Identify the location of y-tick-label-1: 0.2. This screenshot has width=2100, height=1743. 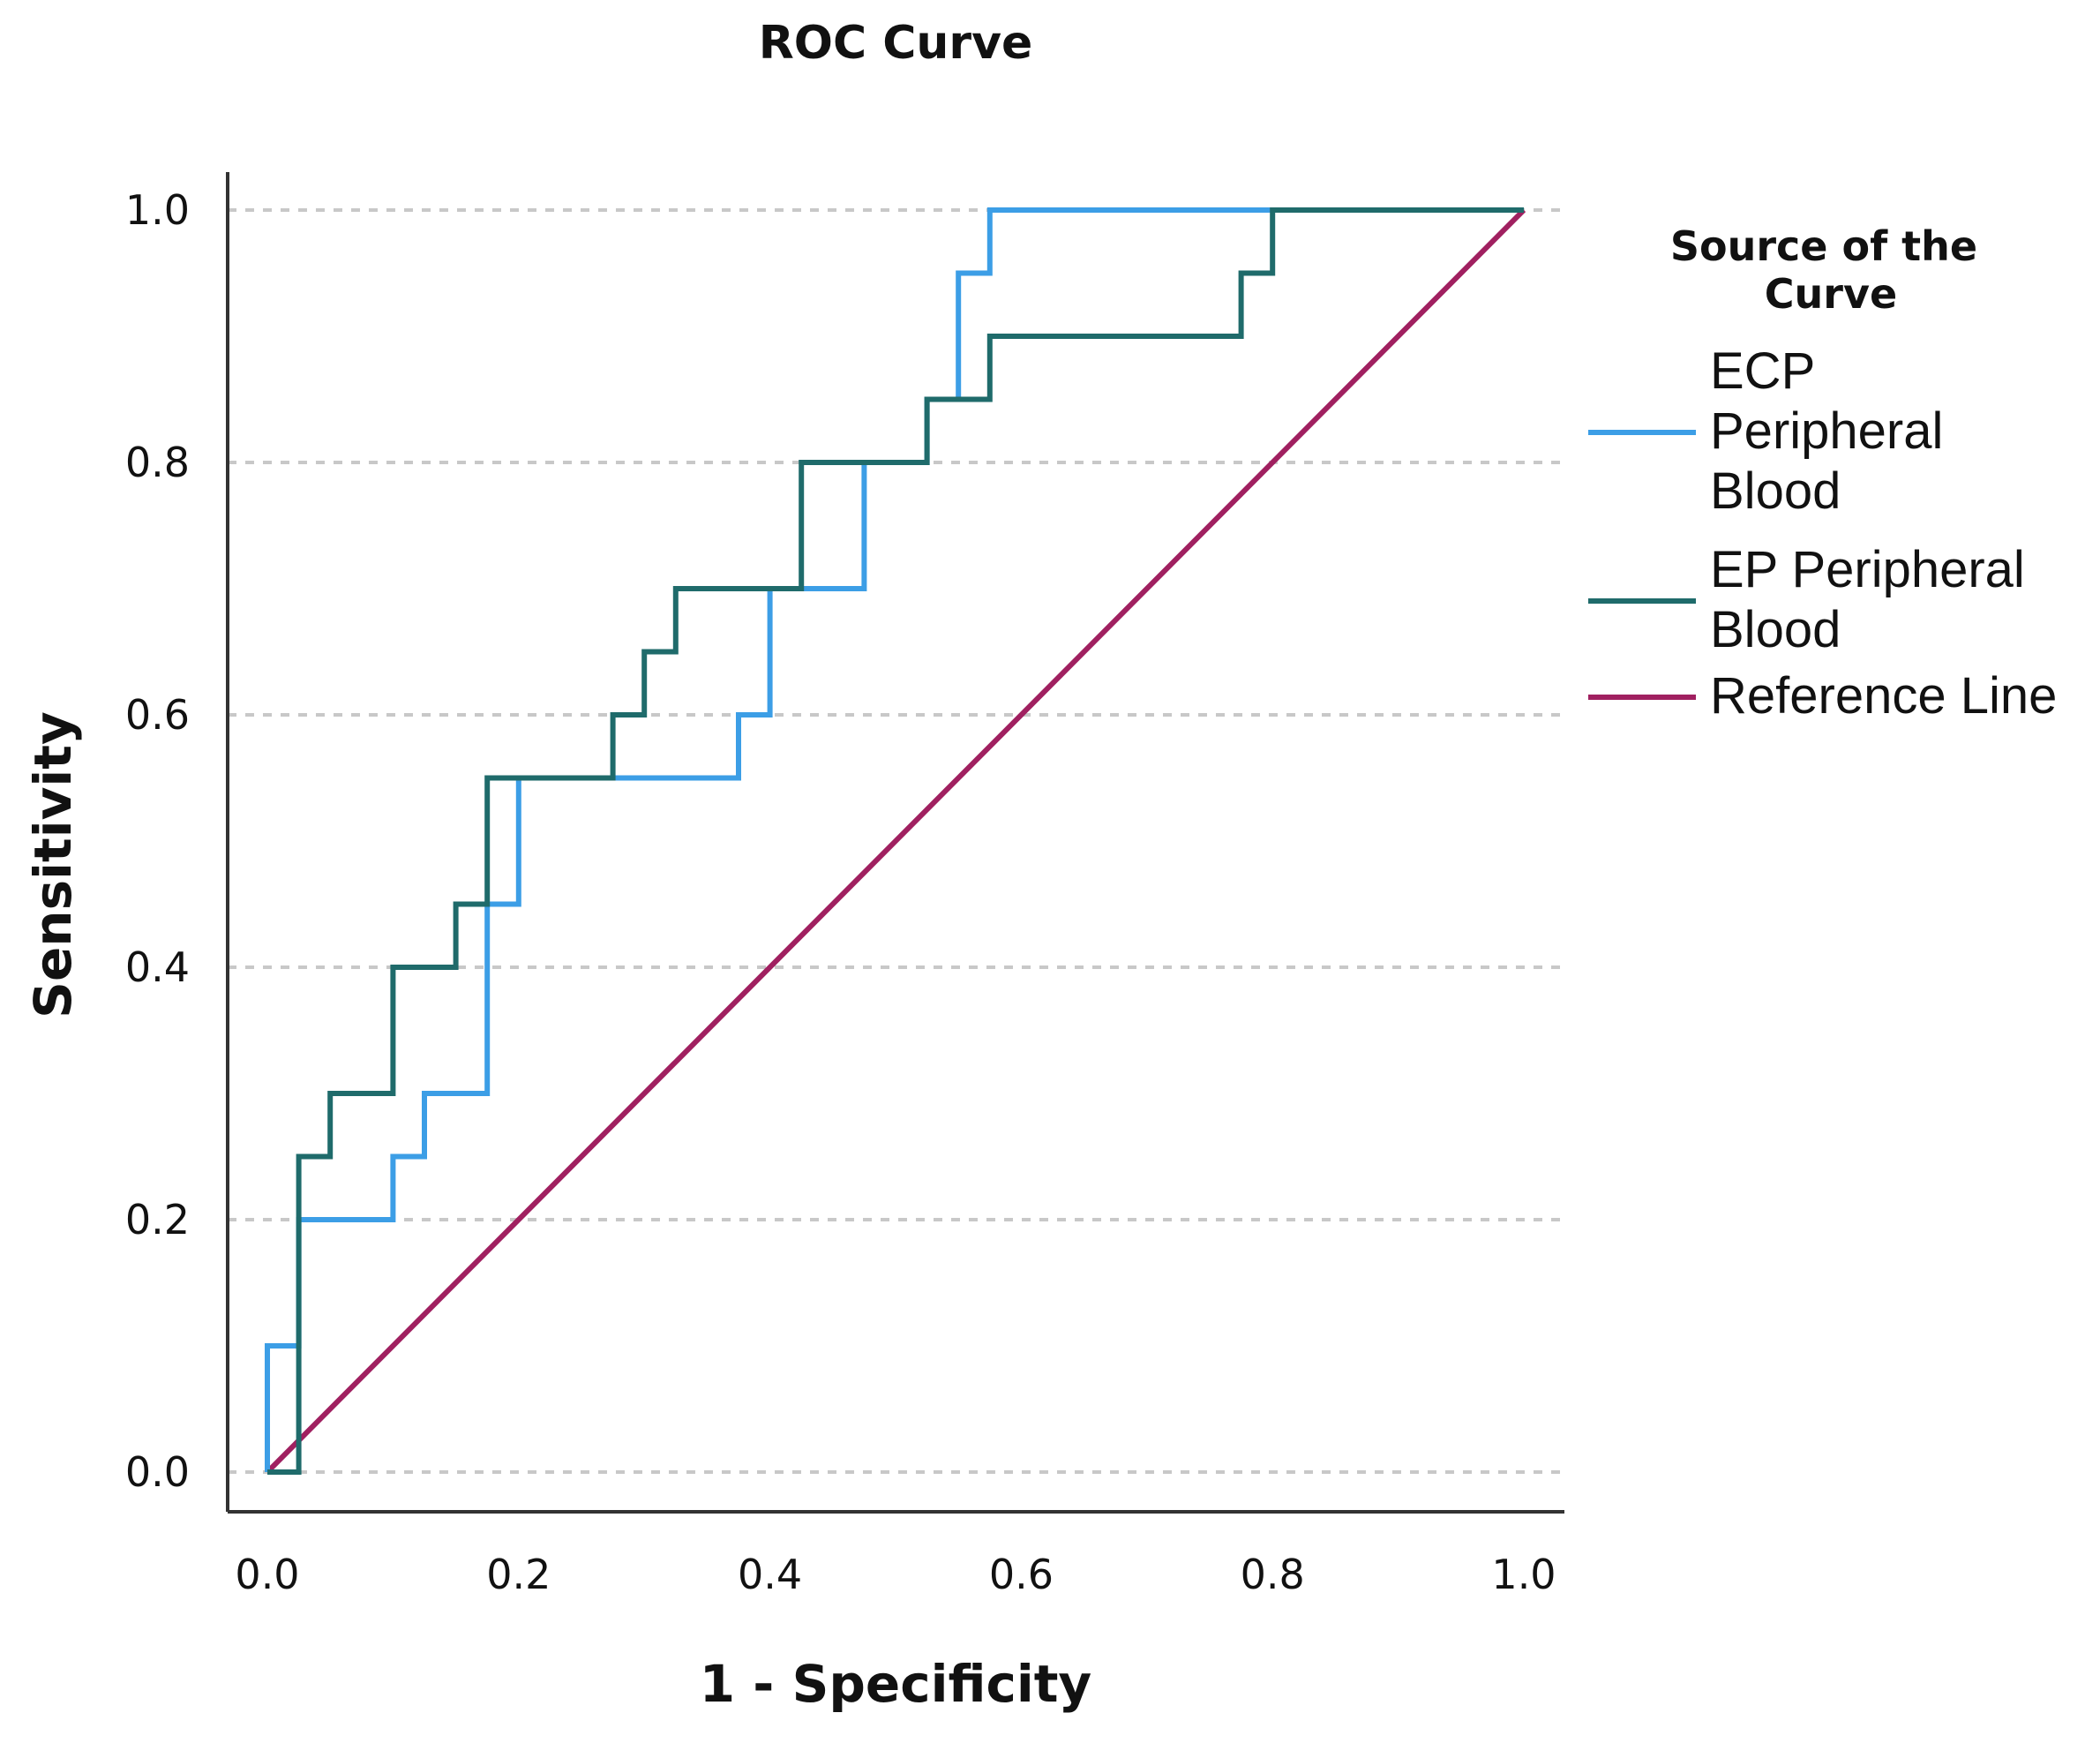
(157, 1219).